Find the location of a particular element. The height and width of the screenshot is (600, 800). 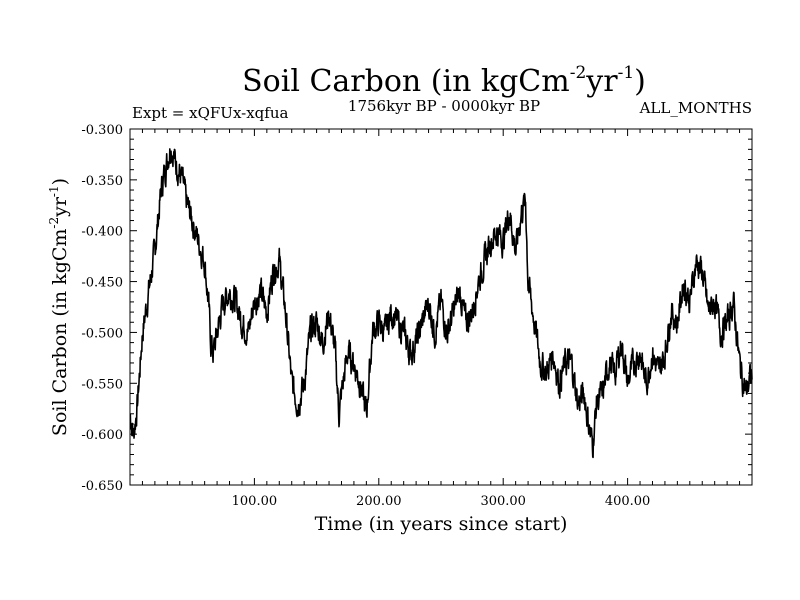

y-tick-label: -0.650 is located at coordinates (102, 486).